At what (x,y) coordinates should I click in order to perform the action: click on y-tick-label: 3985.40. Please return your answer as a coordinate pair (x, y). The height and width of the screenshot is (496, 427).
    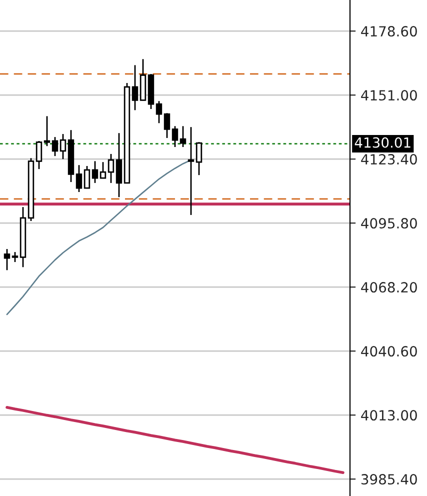
    Looking at the image, I should click on (389, 479).